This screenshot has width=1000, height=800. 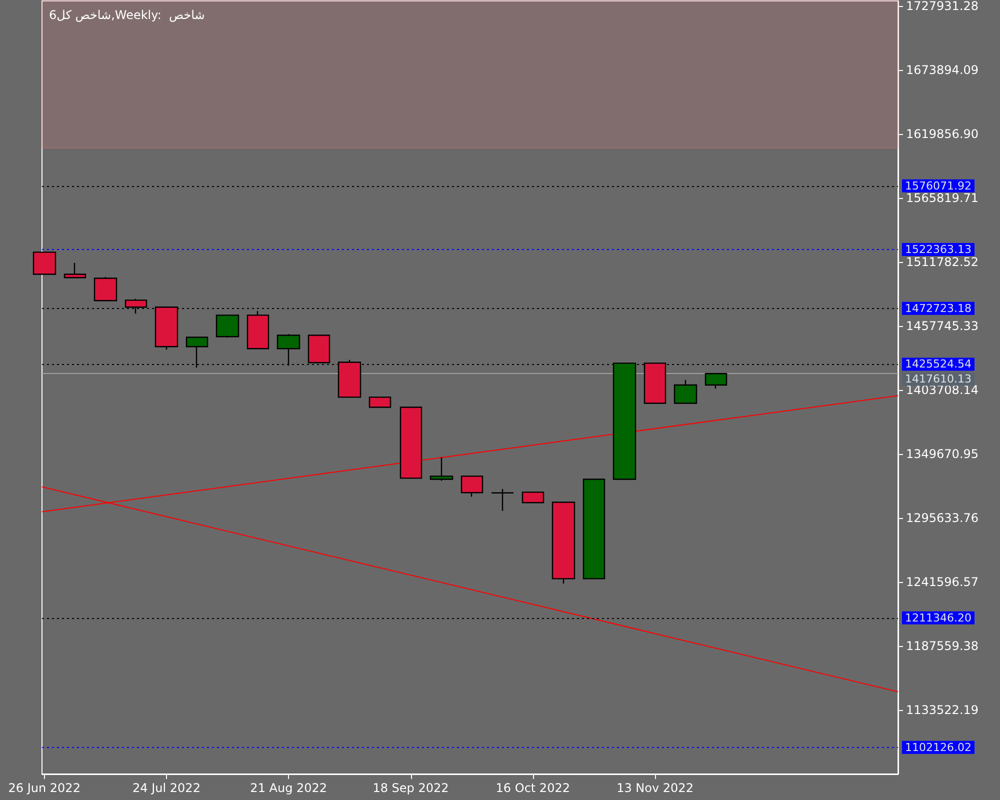 I want to click on y-tick-label: 1295633.76, so click(x=942, y=518).